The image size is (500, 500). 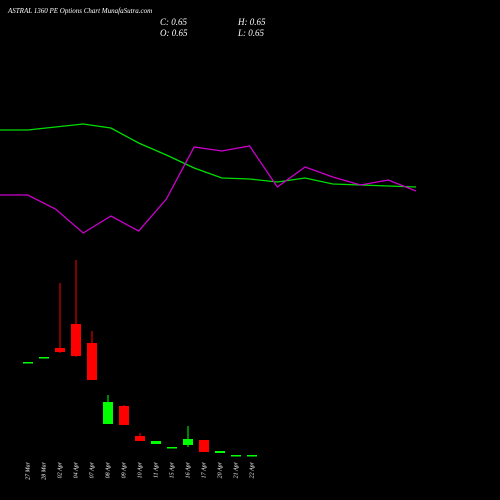 I want to click on x-tick-label: 22 Apr, so click(x=252, y=469).